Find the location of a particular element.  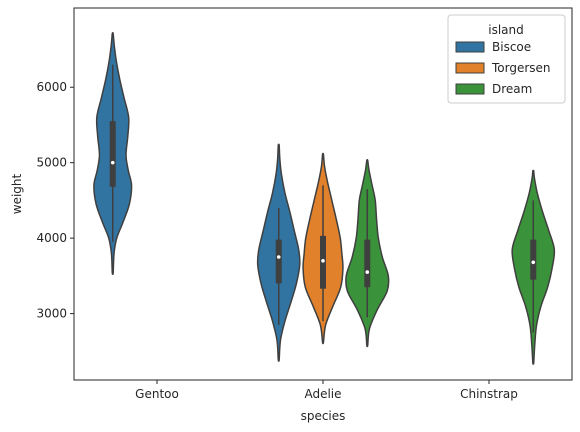

x-axis: Gentoo Adelie Chinstrap is located at coordinates (326, 390).